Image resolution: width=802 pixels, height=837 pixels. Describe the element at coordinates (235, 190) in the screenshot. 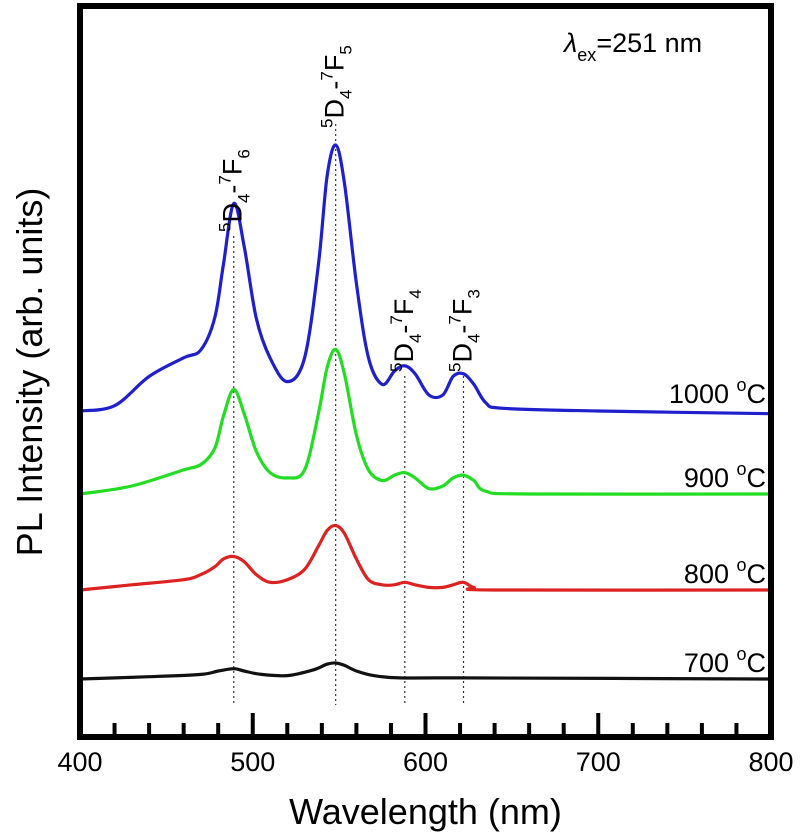

I see `transition-label-0: 5D4-7F6` at that location.